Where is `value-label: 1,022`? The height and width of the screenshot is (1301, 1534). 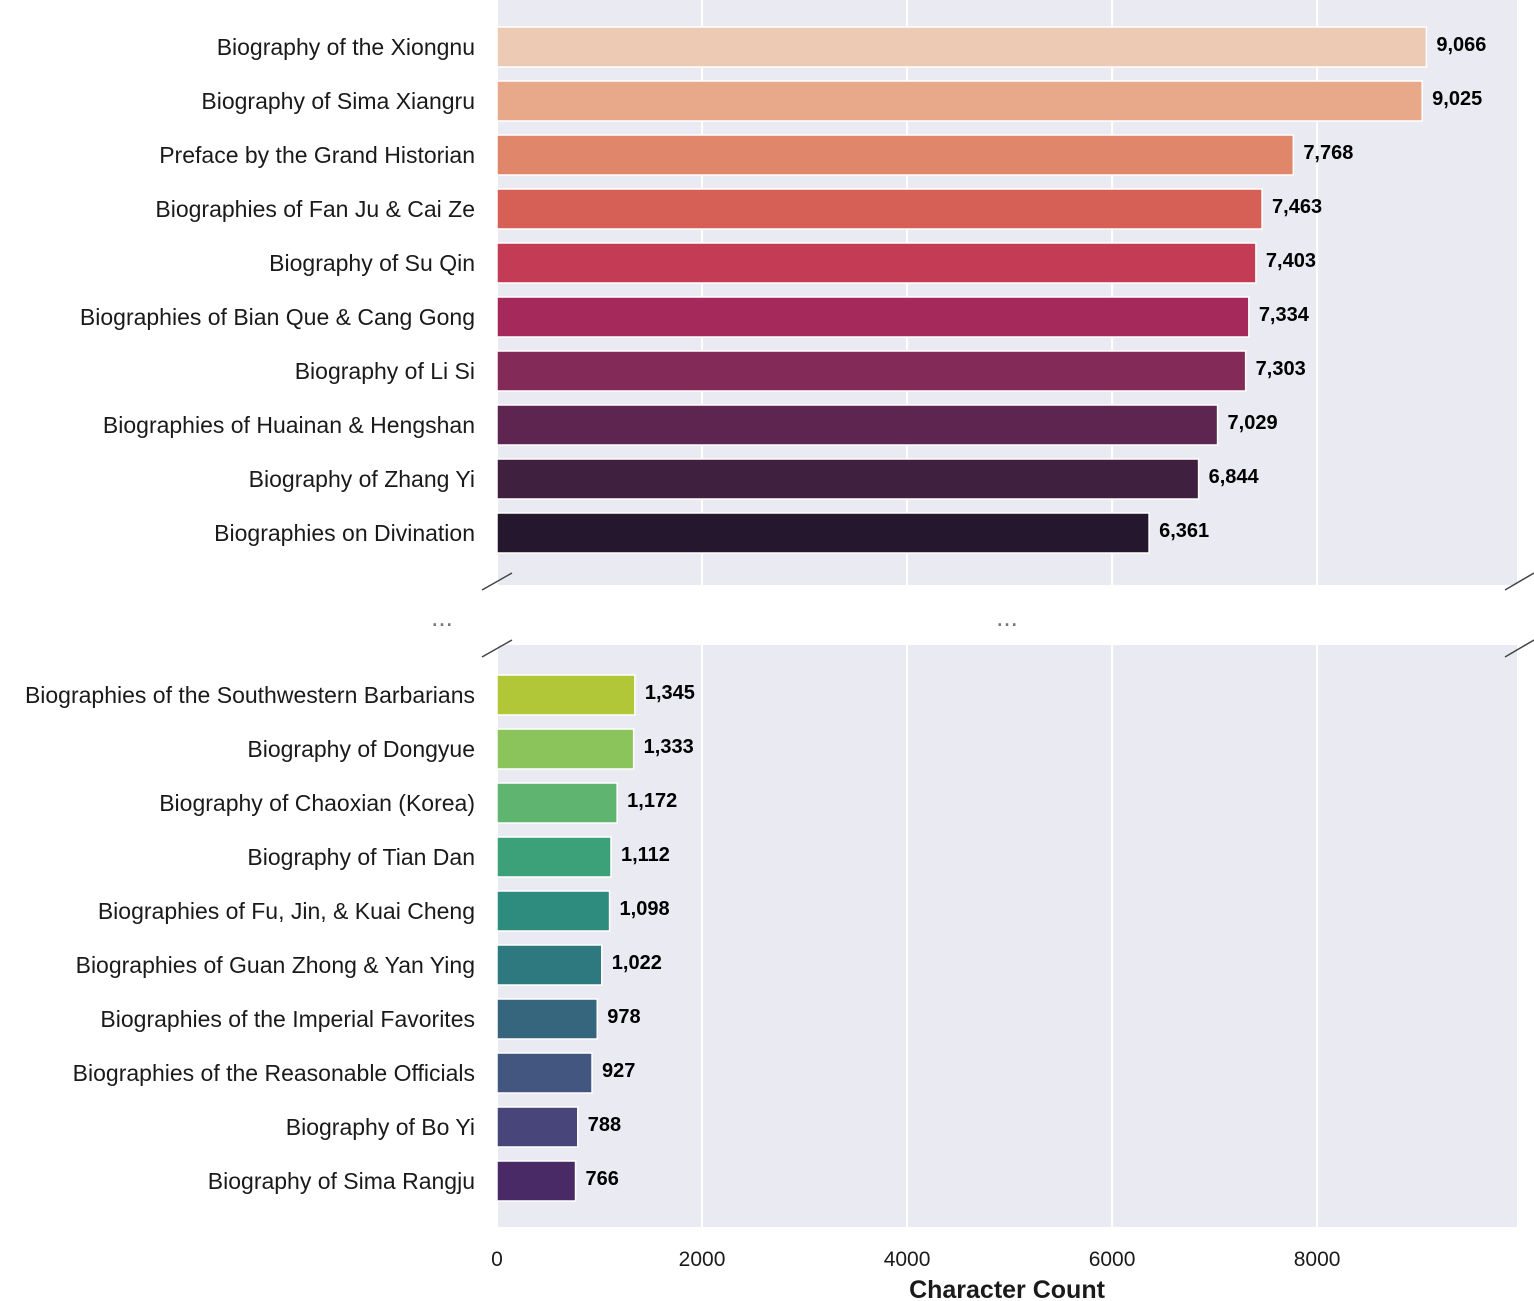 value-label: 1,022 is located at coordinates (637, 963).